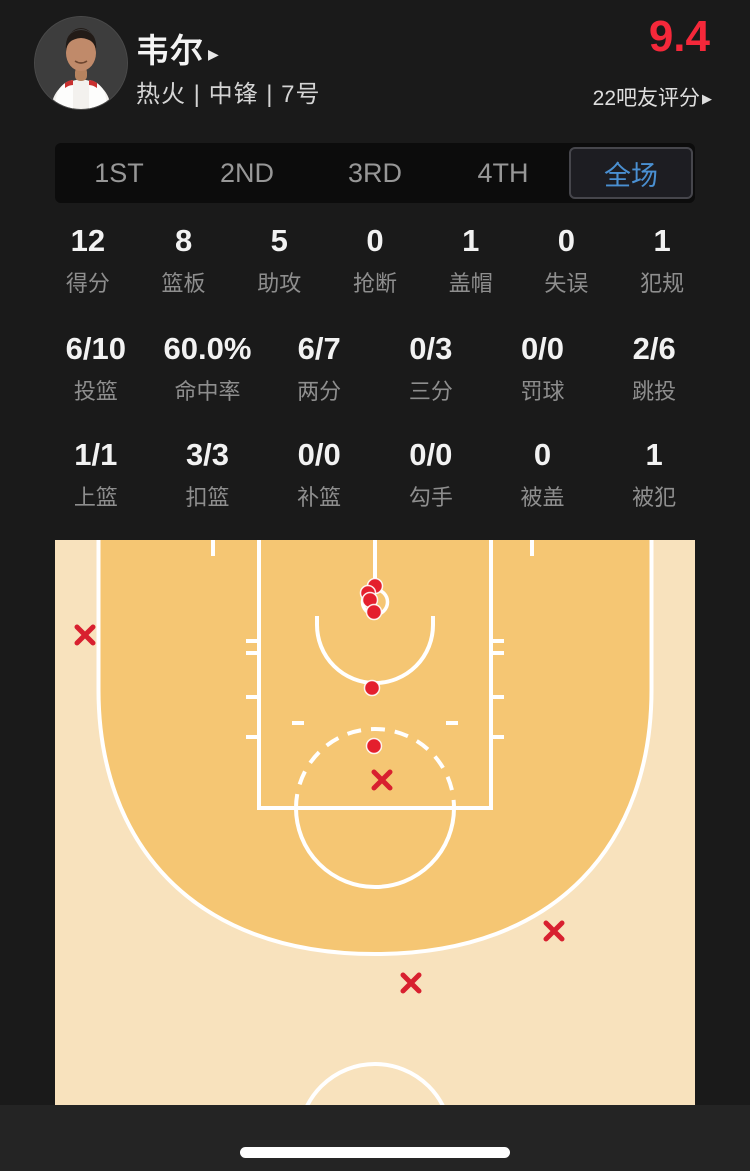  Describe the element at coordinates (662, 260) in the screenshot. I see `stat-cell: 1 犯规` at that location.